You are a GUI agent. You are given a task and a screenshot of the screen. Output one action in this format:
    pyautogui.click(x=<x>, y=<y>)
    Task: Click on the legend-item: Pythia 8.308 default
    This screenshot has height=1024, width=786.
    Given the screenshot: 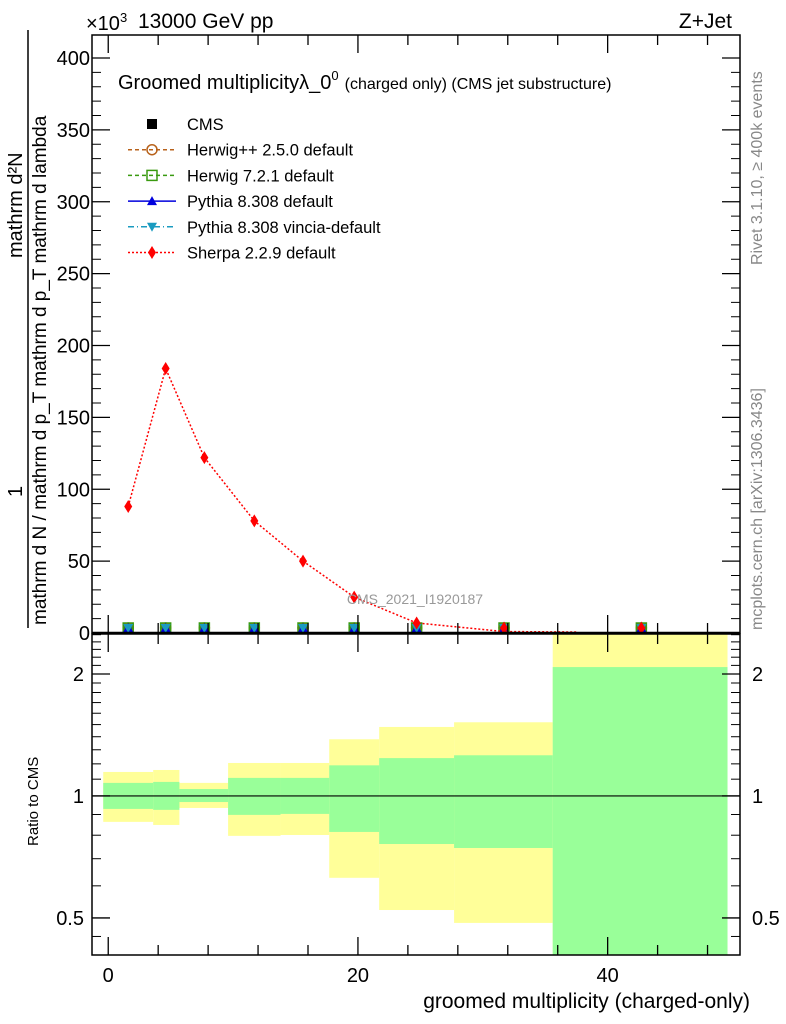 What is the action you would take?
    pyautogui.click(x=230, y=202)
    